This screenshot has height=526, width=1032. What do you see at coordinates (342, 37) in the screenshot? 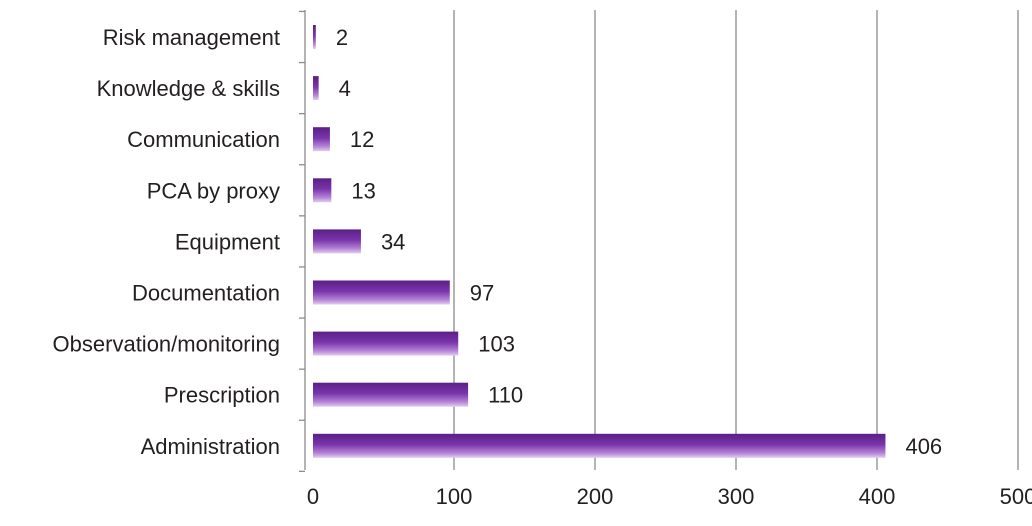
I see `data-label: 2` at bounding box center [342, 37].